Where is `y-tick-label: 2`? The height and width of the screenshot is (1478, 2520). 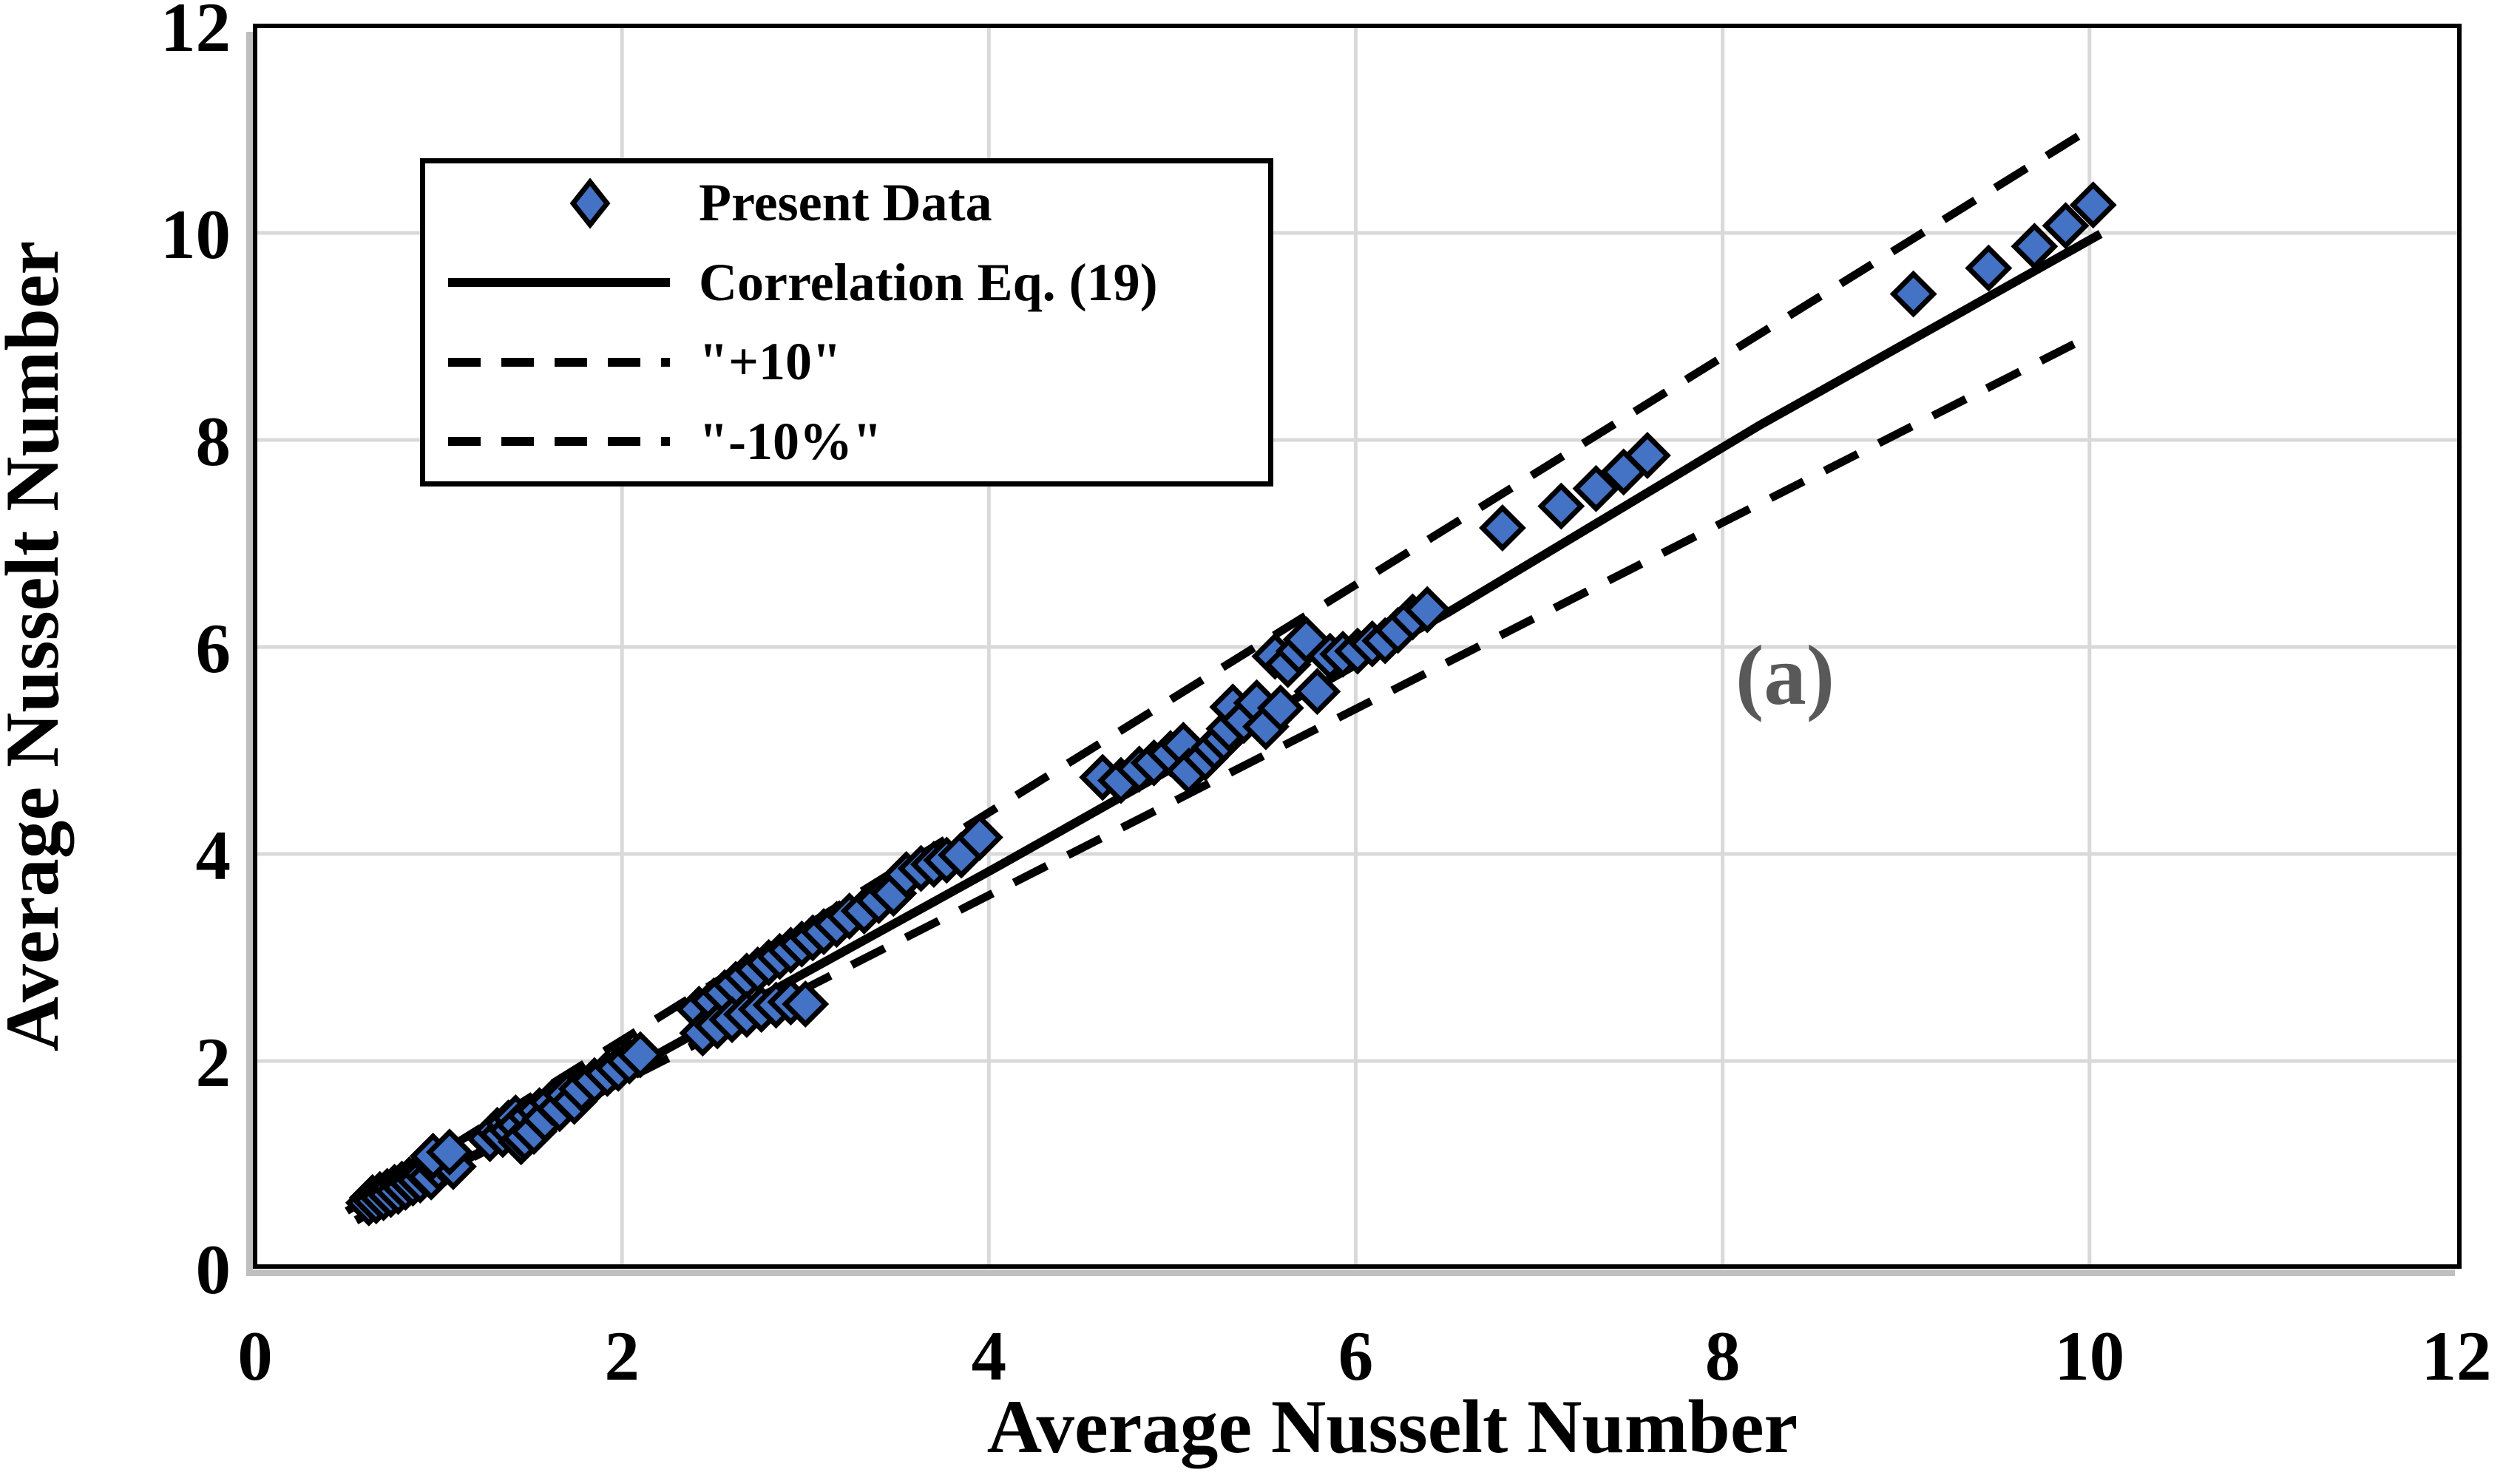
y-tick-label: 2 is located at coordinates (214, 1062).